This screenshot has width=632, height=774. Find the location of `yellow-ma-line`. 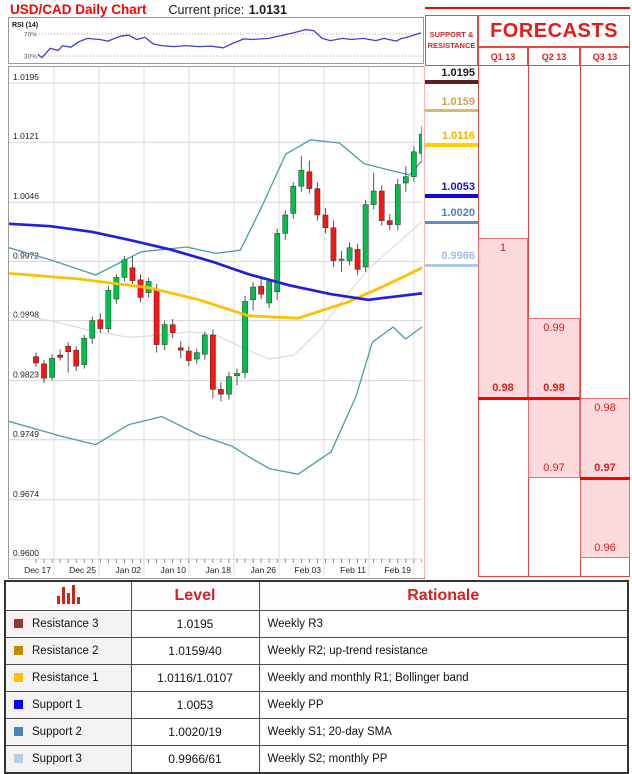

yellow-ma-line is located at coordinates (215, 293).